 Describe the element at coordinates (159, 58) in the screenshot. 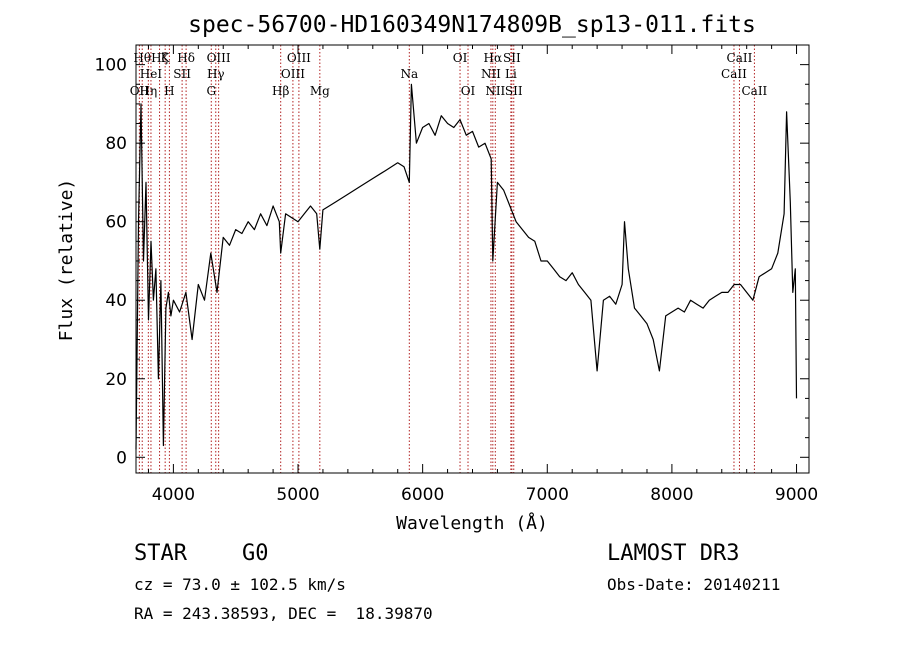

I see `spectral-line-label: Hζ` at that location.